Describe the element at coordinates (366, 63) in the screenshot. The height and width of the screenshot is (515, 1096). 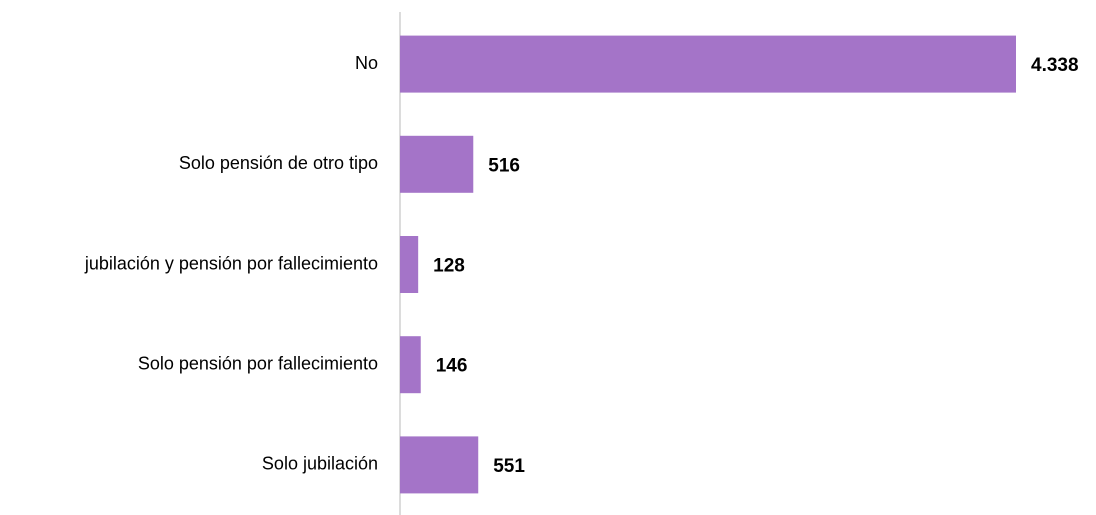
I see `category-label: No` at that location.